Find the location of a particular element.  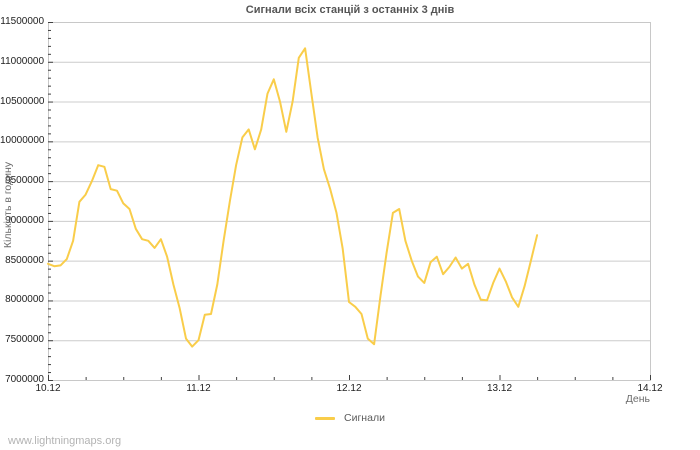

x-tick-label: 11.12 is located at coordinates (198, 388).